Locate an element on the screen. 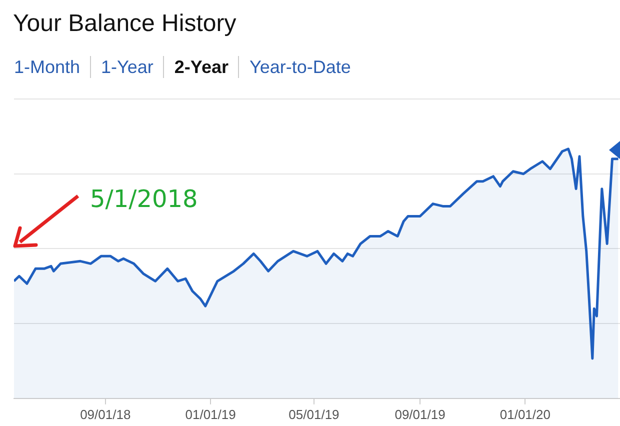 The image size is (620, 426). x-tick-label: 09/01/18 is located at coordinates (105, 414).